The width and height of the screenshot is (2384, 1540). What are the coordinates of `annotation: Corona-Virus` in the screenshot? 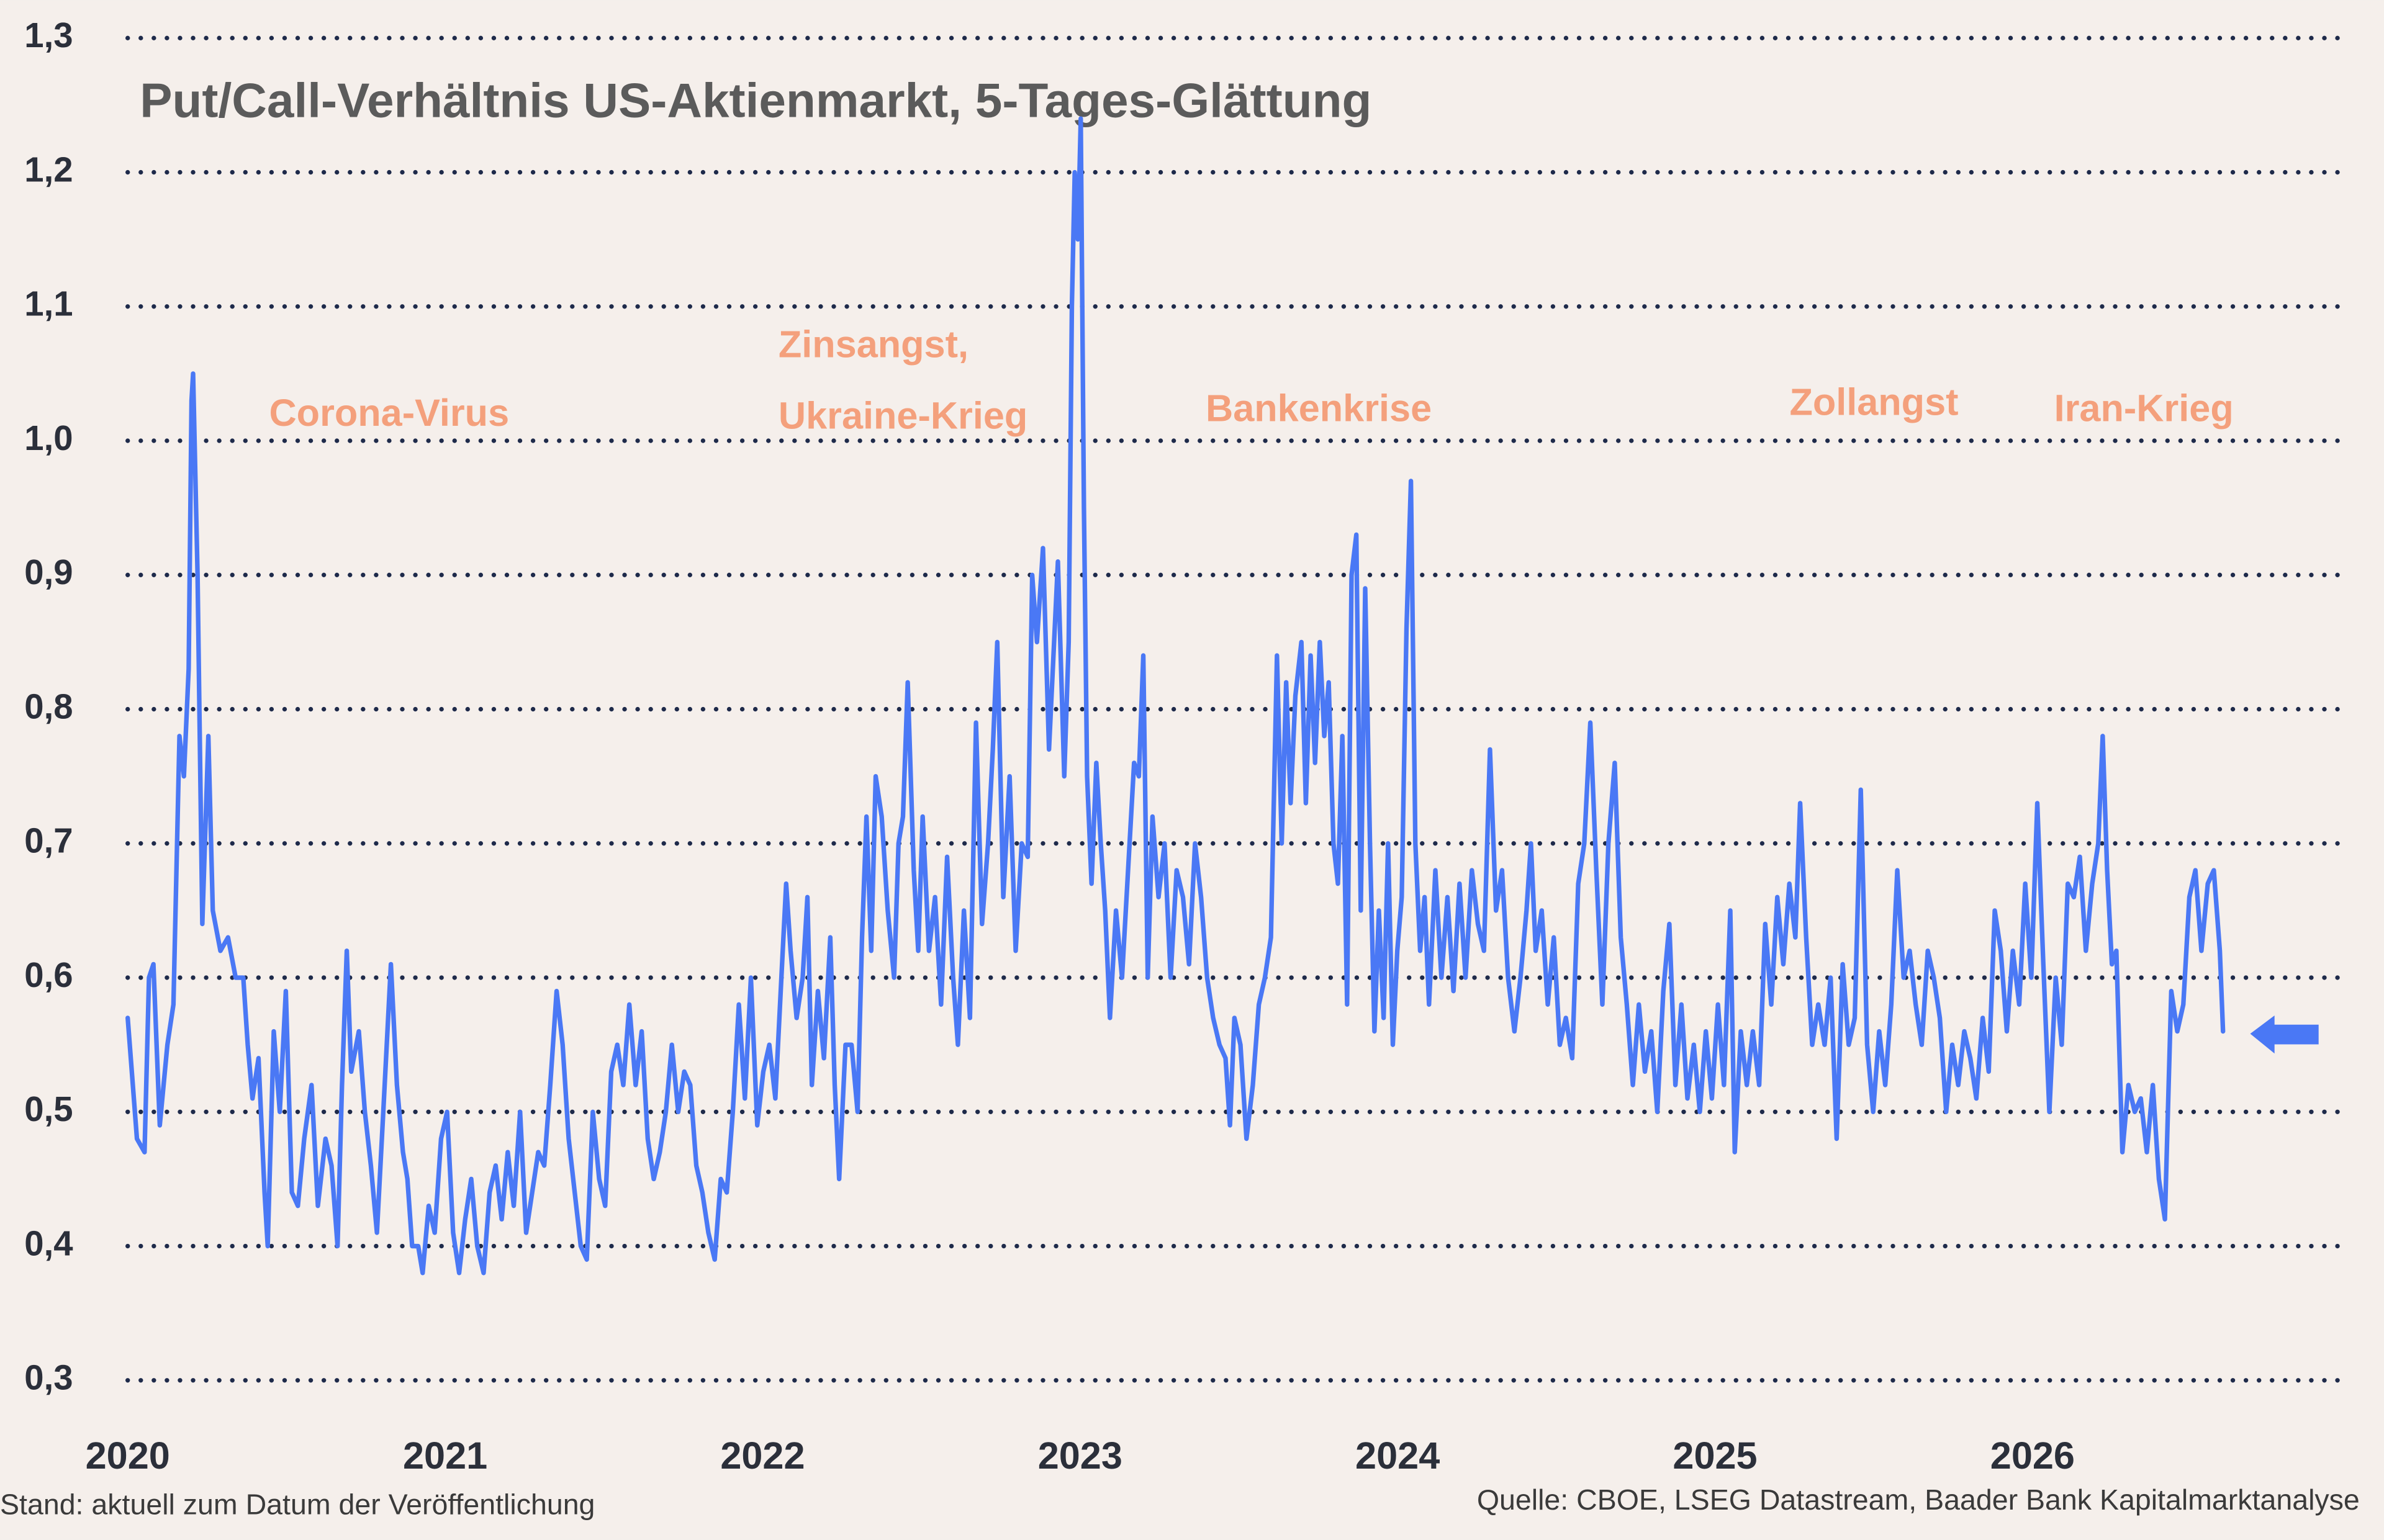 It's located at (389, 413).